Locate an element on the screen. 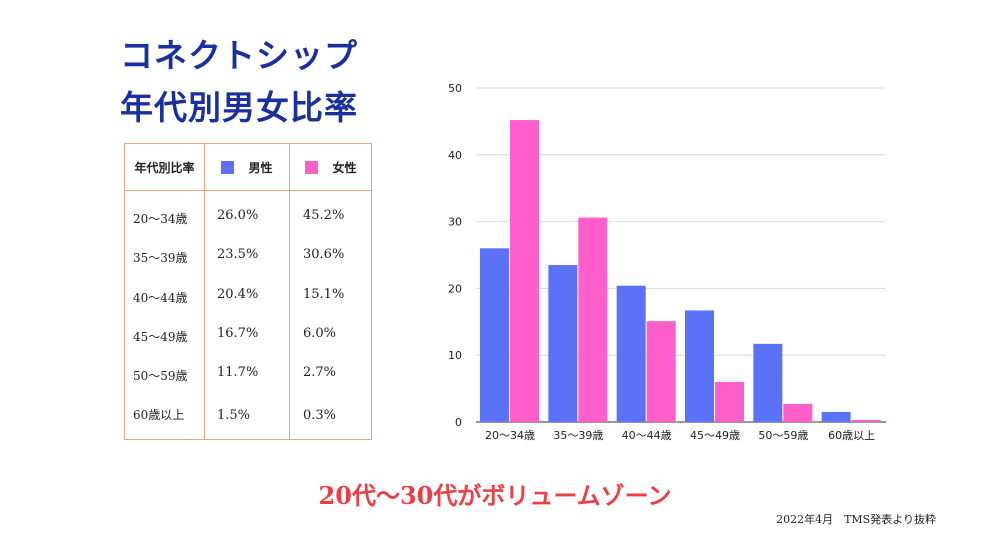  tagline: 20代〜30代がボリュームゾーン is located at coordinates (495, 495).